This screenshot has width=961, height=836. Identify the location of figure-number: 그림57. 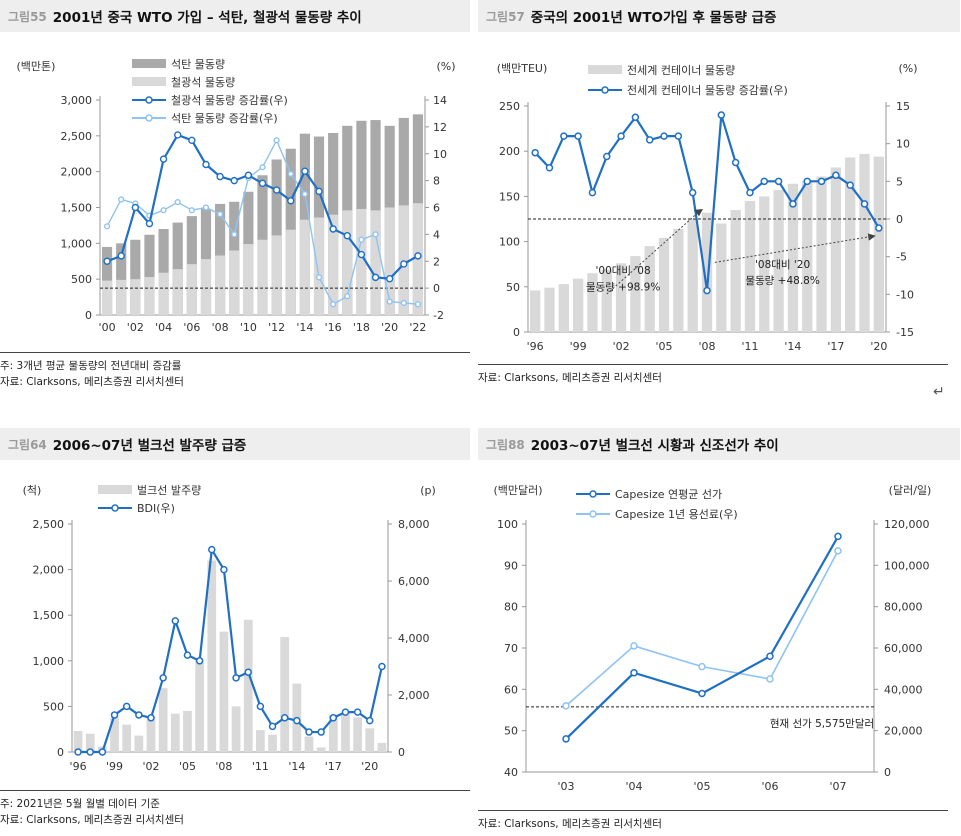
(505, 16).